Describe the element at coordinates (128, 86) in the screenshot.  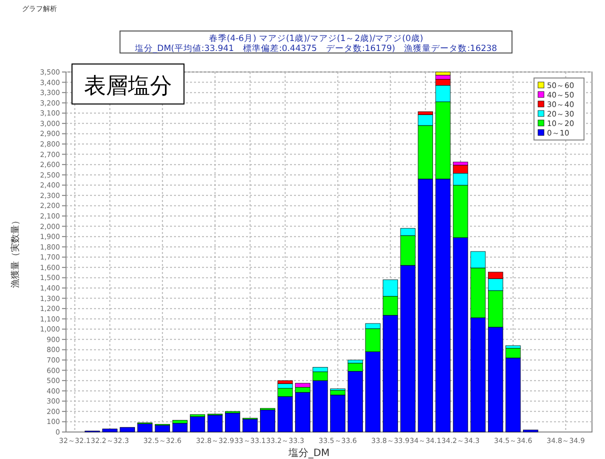
I see `annotation: 表層塩分` at that location.